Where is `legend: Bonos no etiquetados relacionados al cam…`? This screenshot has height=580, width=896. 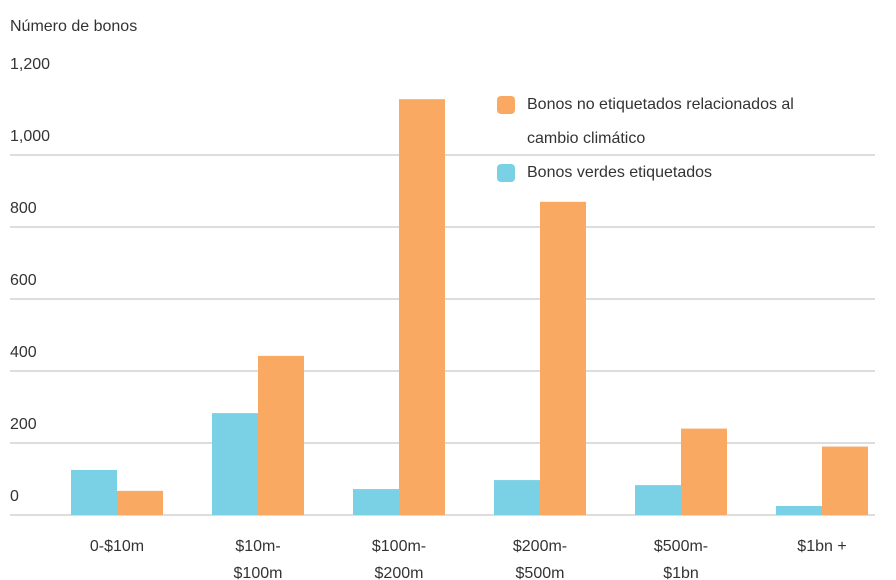 legend: Bonos no etiquetados relacionados al cam… is located at coordinates (667, 139).